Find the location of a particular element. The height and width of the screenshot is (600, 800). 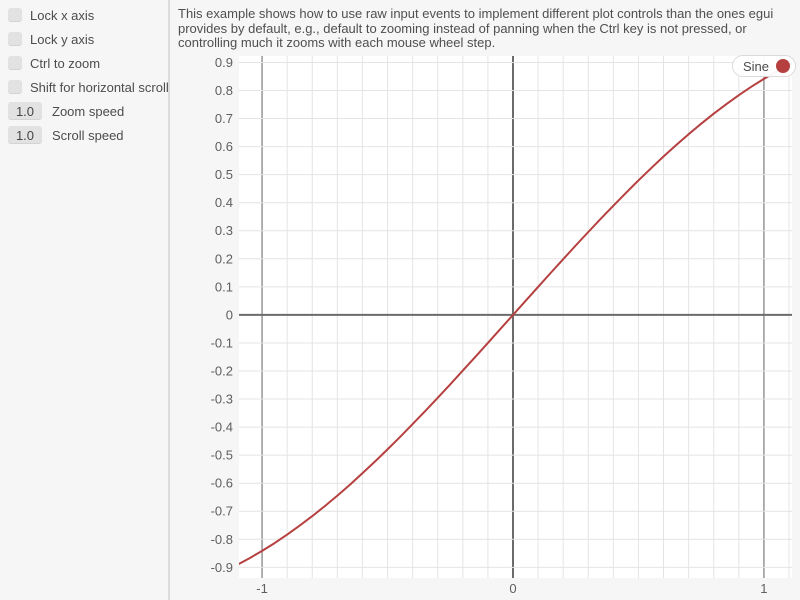

drag-value-label: Zoom speed is located at coordinates (88, 111).